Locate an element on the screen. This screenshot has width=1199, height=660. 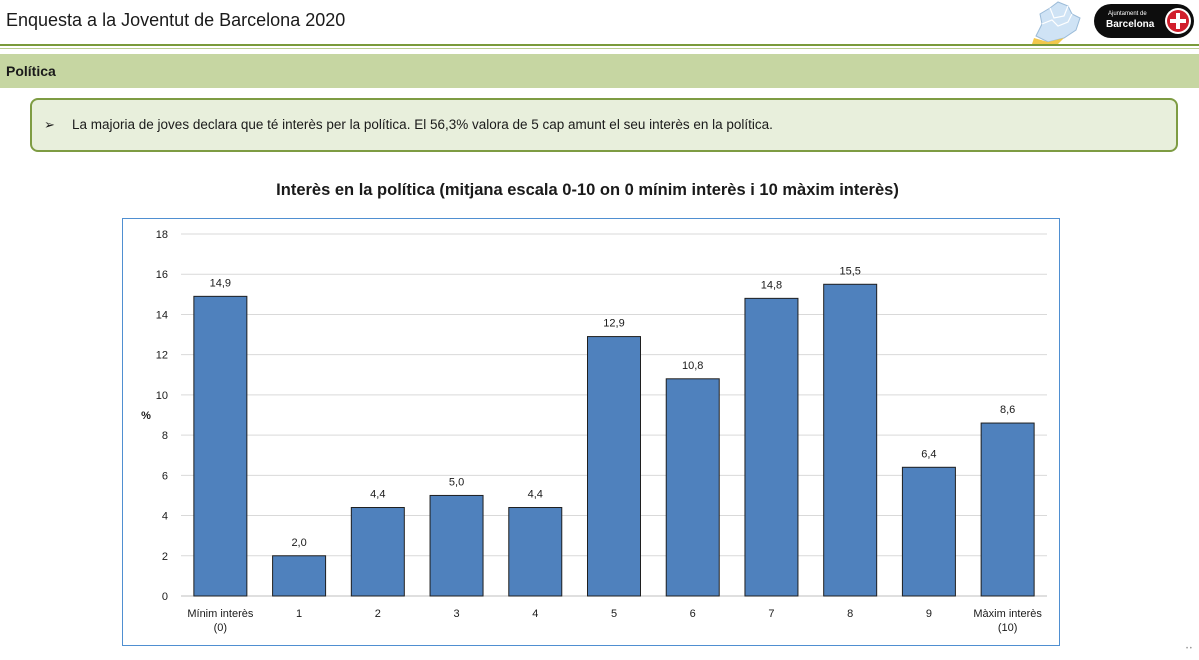
header-divider-thin is located at coordinates (599, 48).